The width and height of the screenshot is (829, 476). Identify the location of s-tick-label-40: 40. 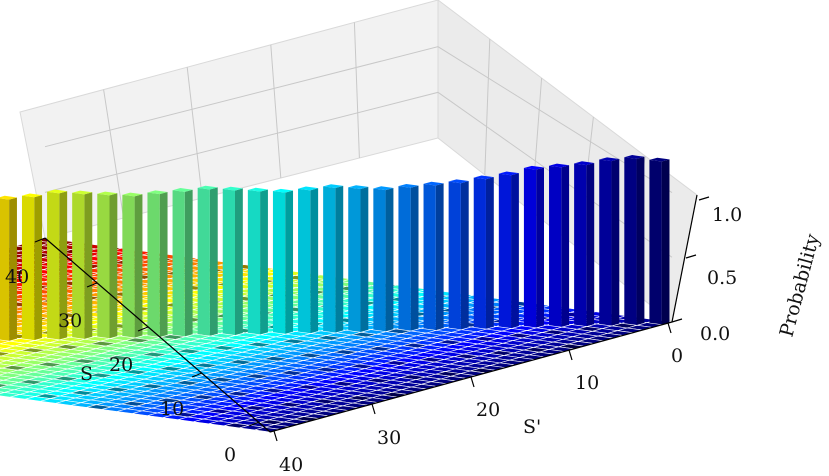
(17, 277).